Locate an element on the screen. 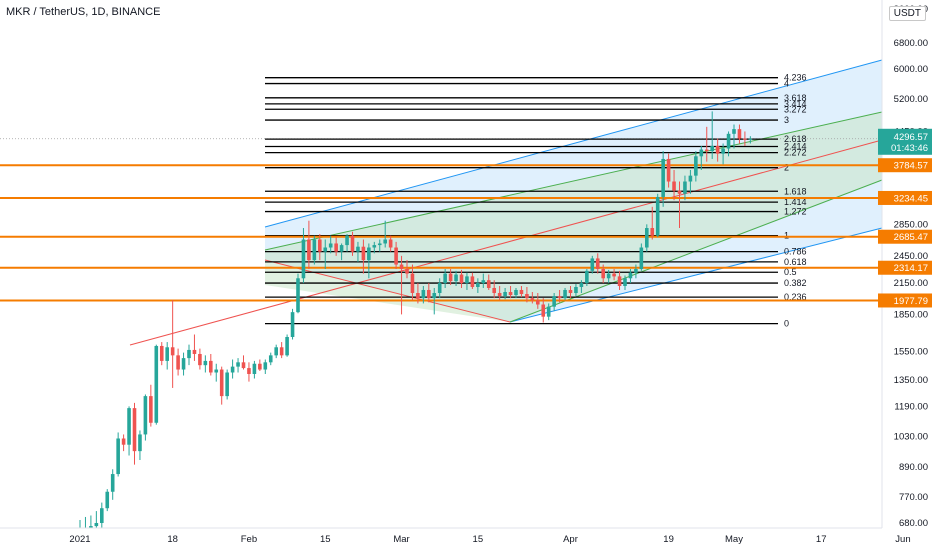 The height and width of the screenshot is (550, 932). fib-label-9: 1.618 is located at coordinates (795, 191).